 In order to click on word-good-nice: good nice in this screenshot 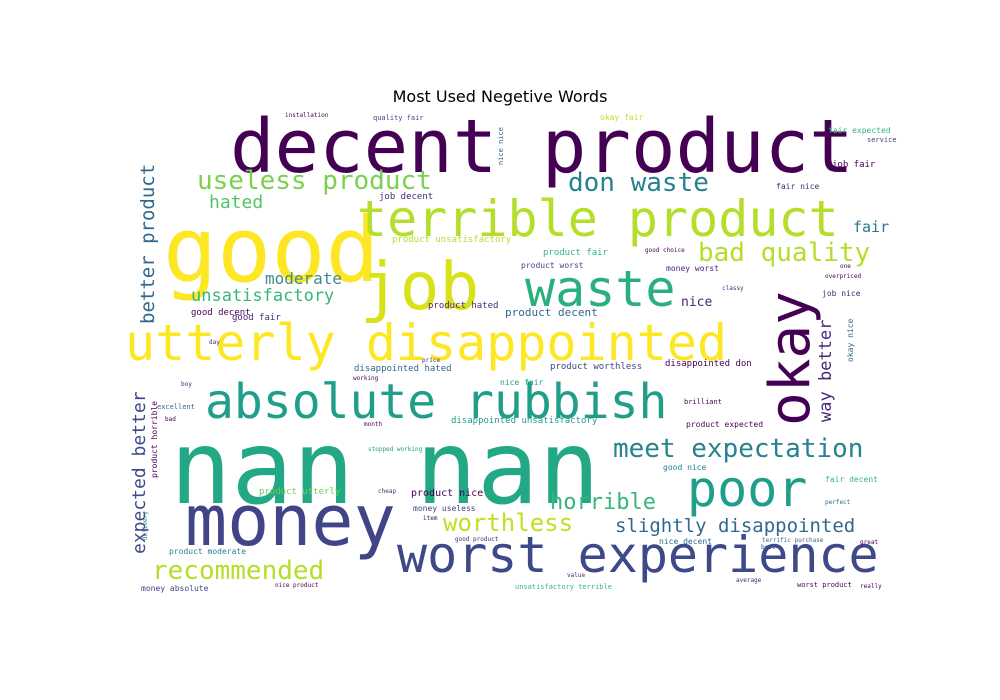, I will do `click(685, 467)`.